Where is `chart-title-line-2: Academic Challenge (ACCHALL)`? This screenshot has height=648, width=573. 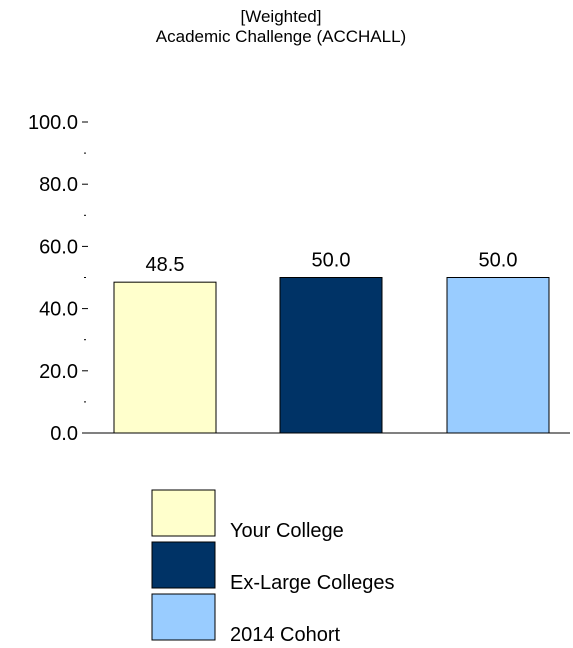 chart-title-line-2: Academic Challenge (ACCHALL) is located at coordinates (281, 36).